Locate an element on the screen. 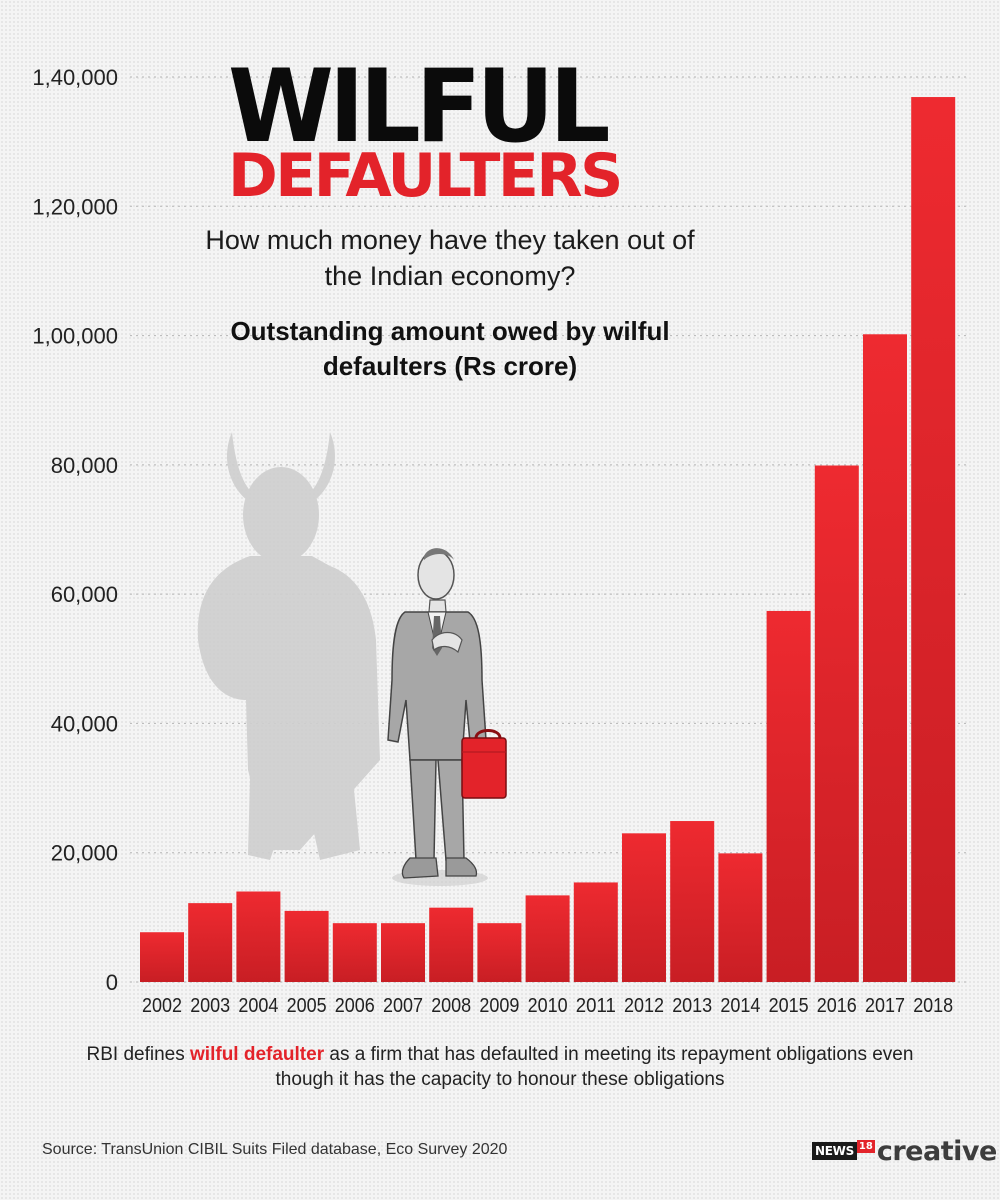 This screenshot has height=1200, width=1000. x-tick-label: 2012 is located at coordinates (644, 1006).